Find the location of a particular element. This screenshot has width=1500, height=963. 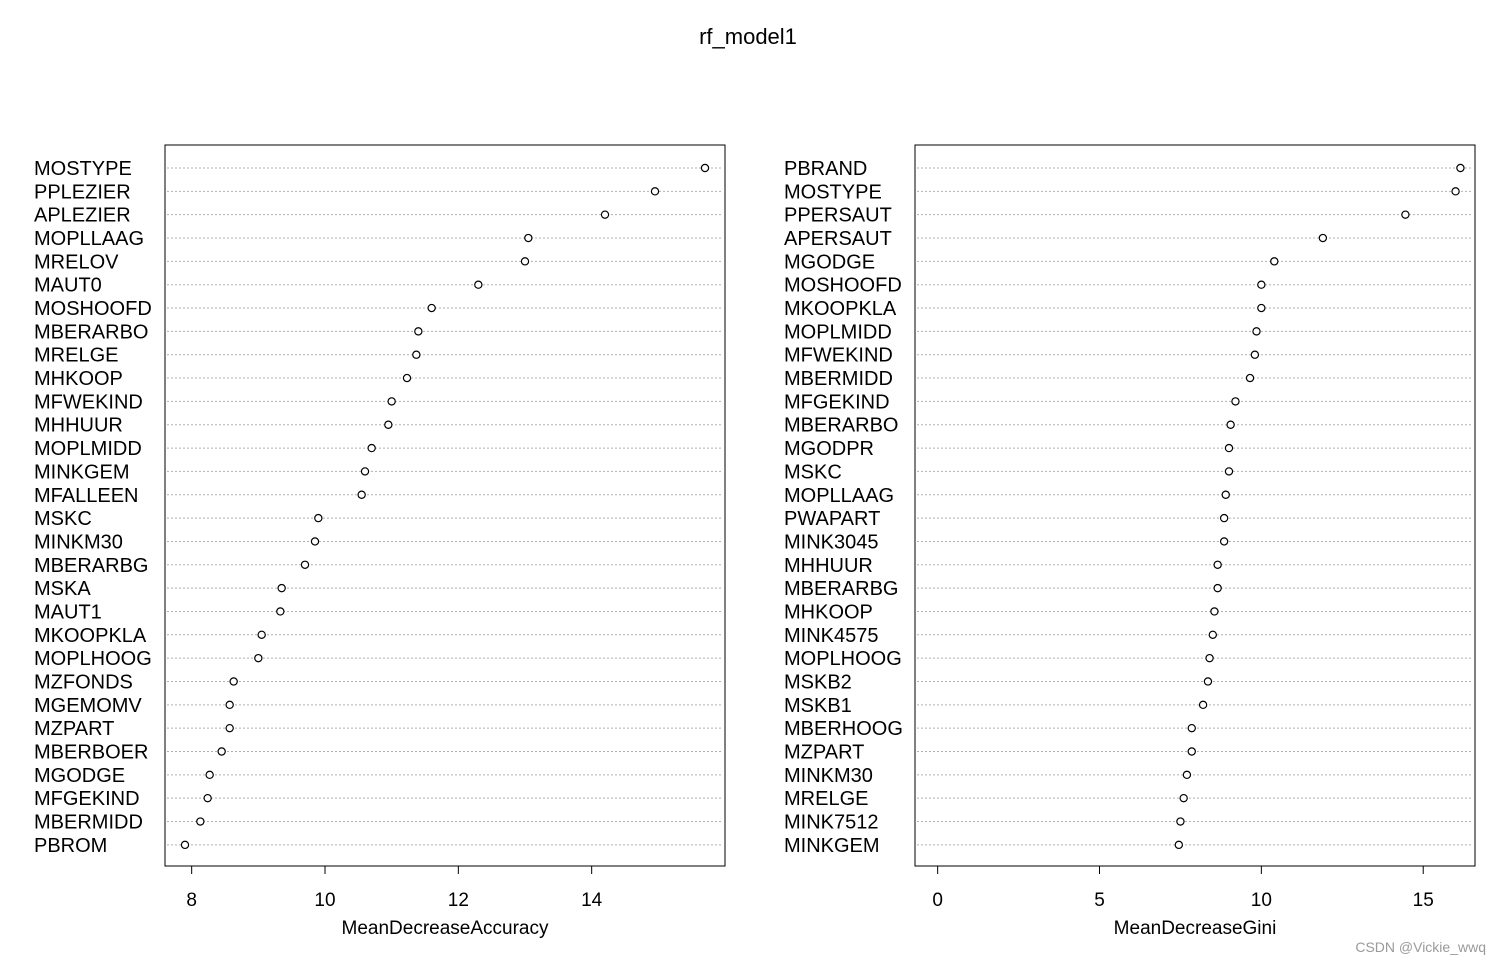

x-tick-label: 12 is located at coordinates (458, 900).